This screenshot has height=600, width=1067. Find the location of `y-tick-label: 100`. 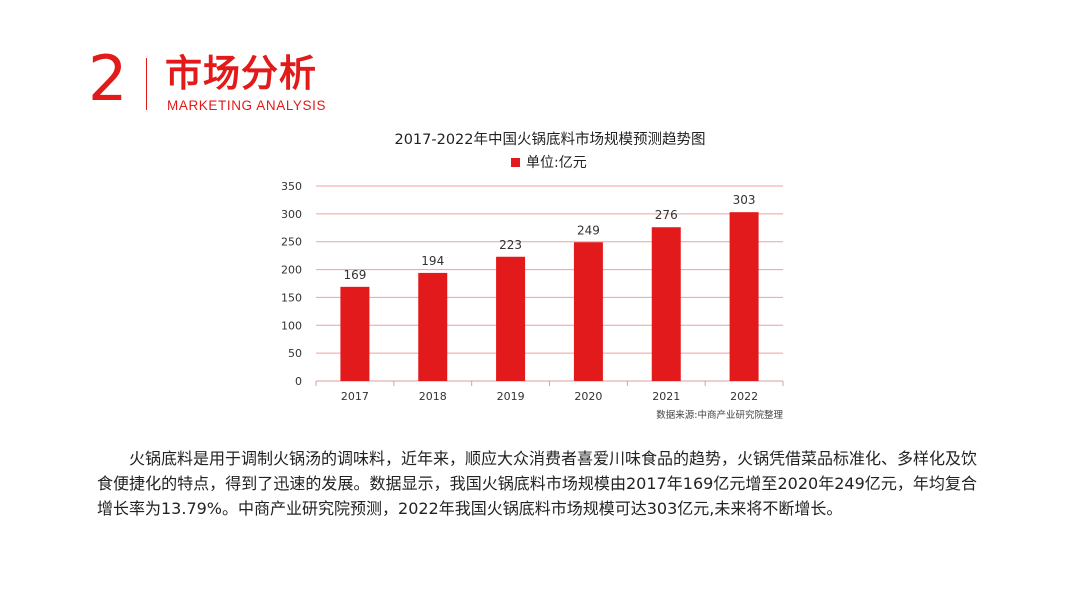

y-tick-label: 100 is located at coordinates (291, 325).